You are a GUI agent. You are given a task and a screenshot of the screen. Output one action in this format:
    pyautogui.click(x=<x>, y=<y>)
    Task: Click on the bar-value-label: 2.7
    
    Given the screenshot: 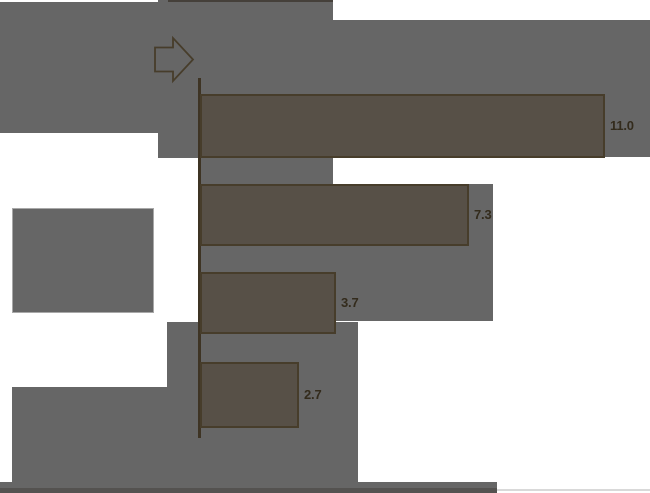 What is the action you would take?
    pyautogui.click(x=313, y=394)
    